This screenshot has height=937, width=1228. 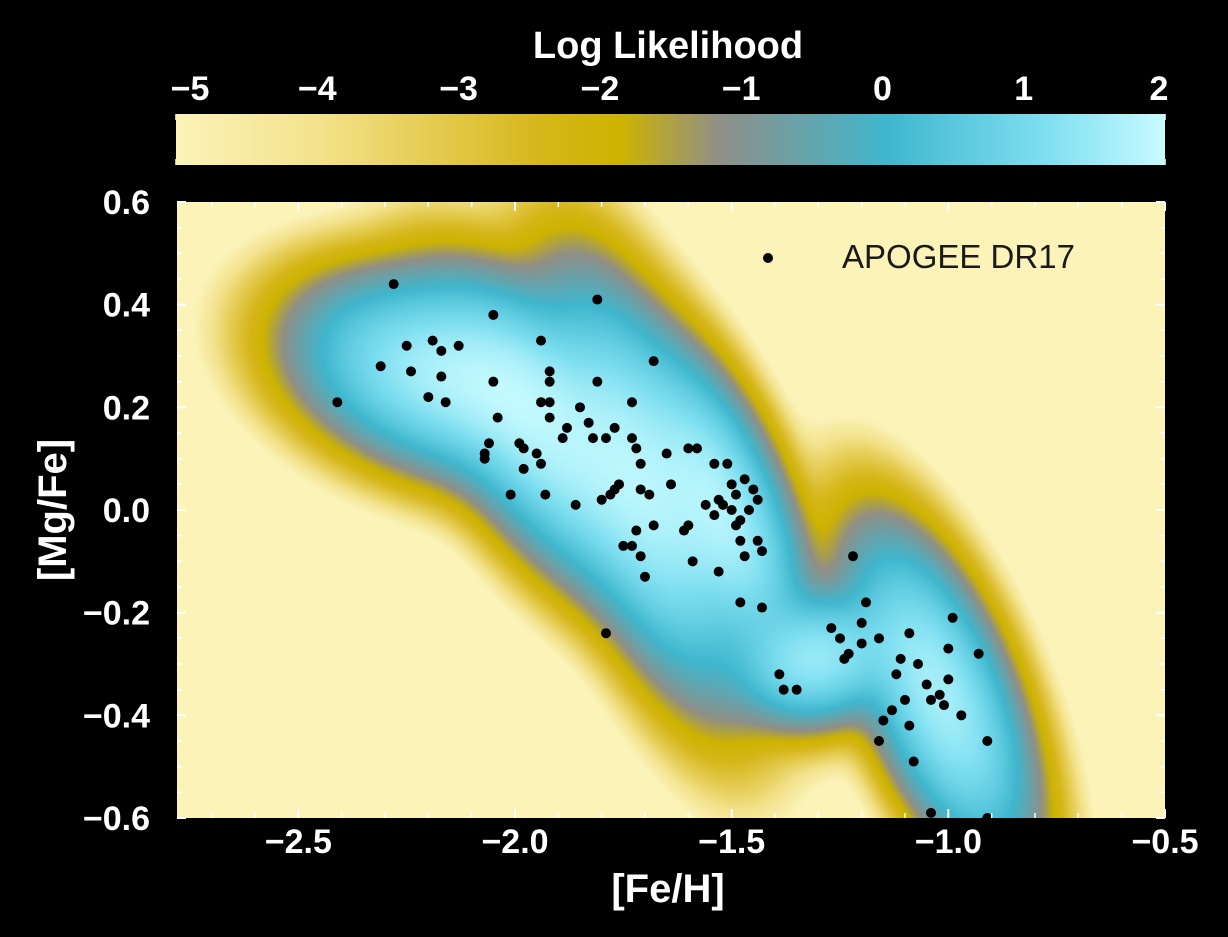 I want to click on y-tick-labels: 0.6 0.4 0.2 0.0 −0.2 −0.4 −0.6, so click(x=116, y=511).